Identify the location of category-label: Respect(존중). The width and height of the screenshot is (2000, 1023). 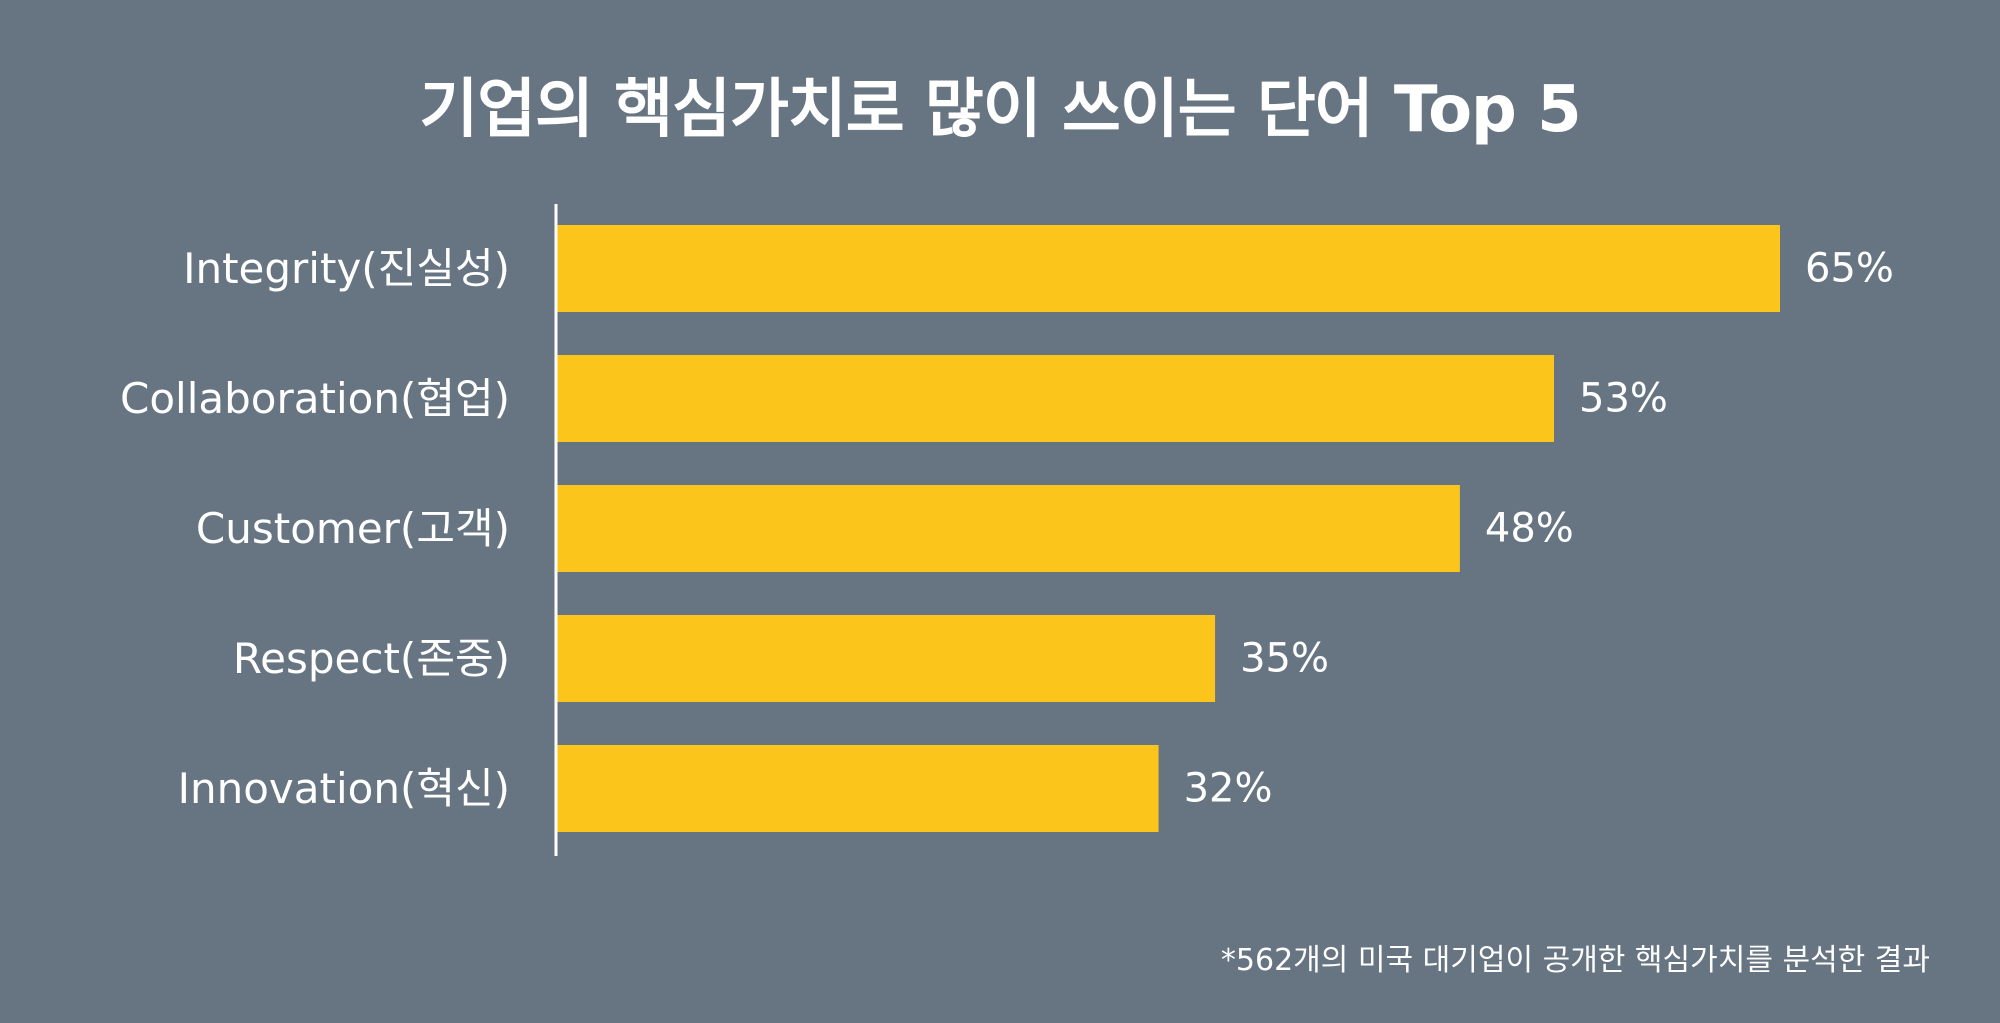
(371, 658).